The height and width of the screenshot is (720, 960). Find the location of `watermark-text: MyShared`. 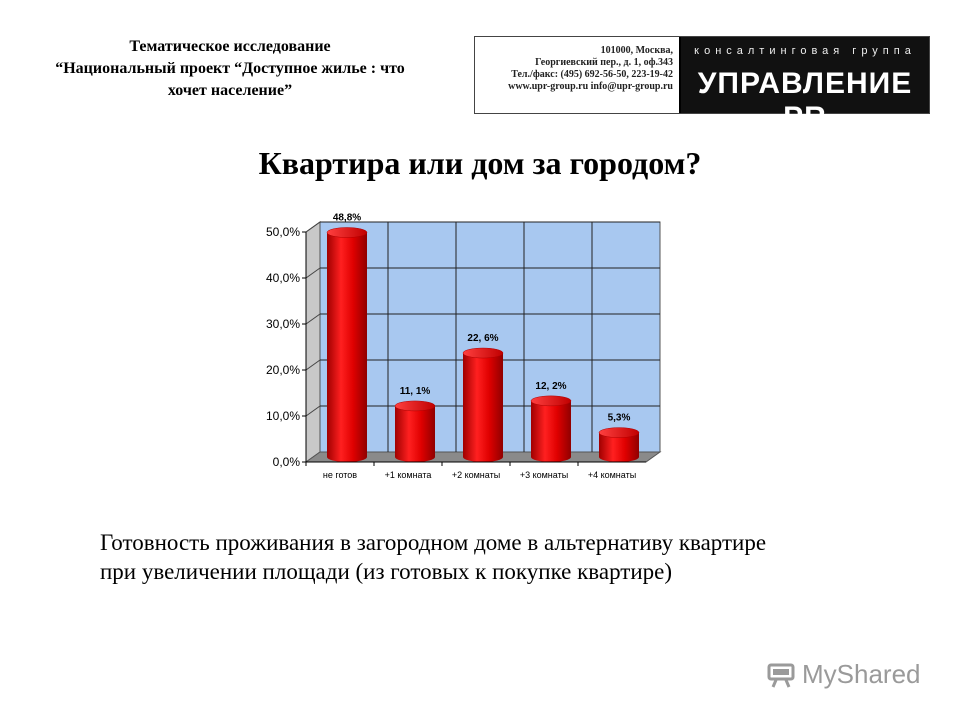

watermark-text: MyShared is located at coordinates (861, 673).